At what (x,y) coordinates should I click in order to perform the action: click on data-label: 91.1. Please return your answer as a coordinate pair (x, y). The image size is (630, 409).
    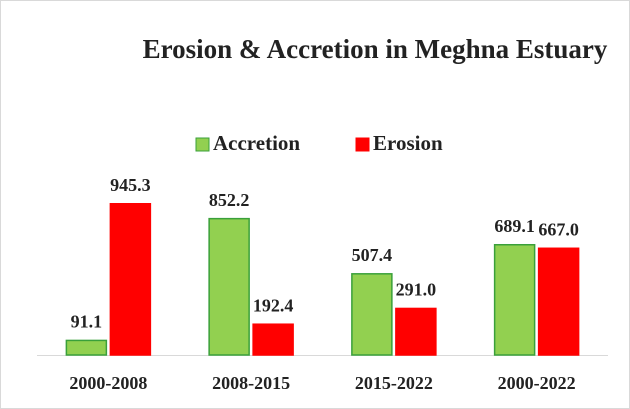
    Looking at the image, I should click on (87, 322).